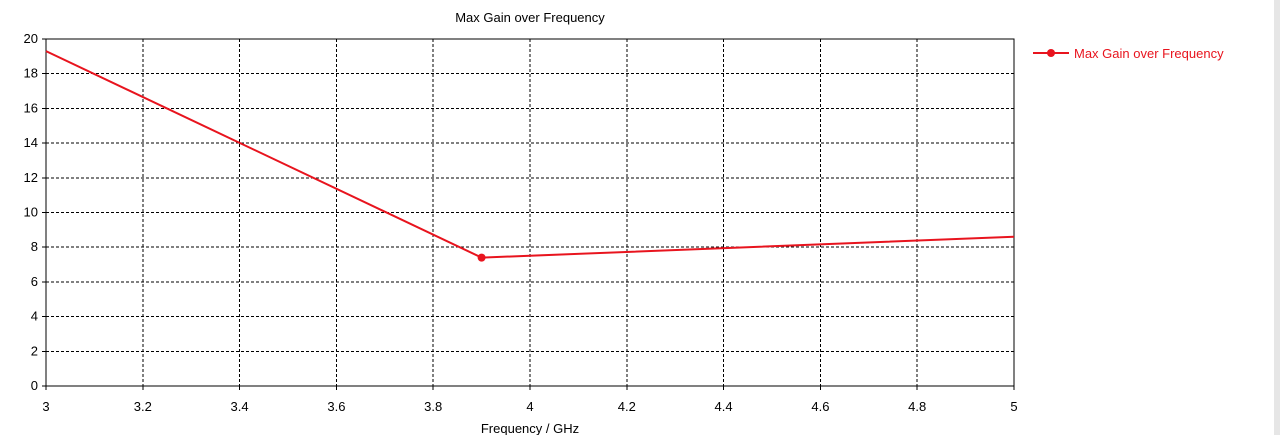 The height and width of the screenshot is (440, 1280). What do you see at coordinates (433, 406) in the screenshot?
I see `x-tick-label: 3.8` at bounding box center [433, 406].